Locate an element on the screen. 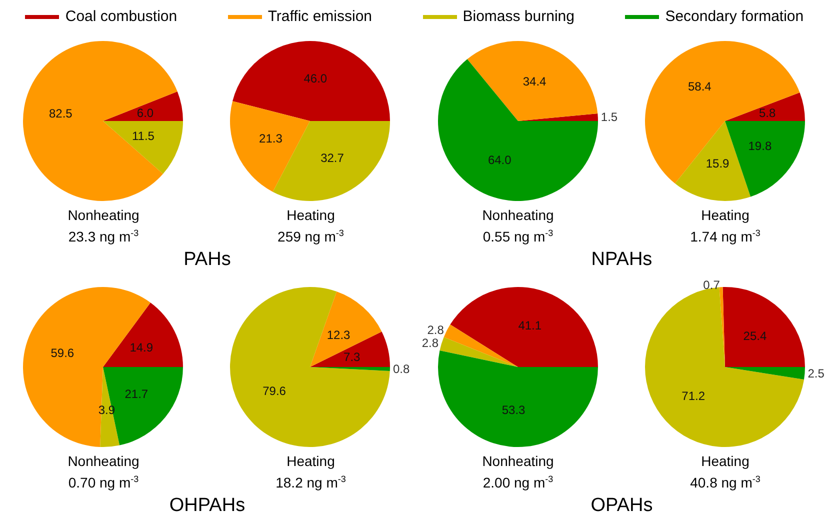 The width and height of the screenshot is (829, 521). data-label: 0.8 is located at coordinates (401, 369).